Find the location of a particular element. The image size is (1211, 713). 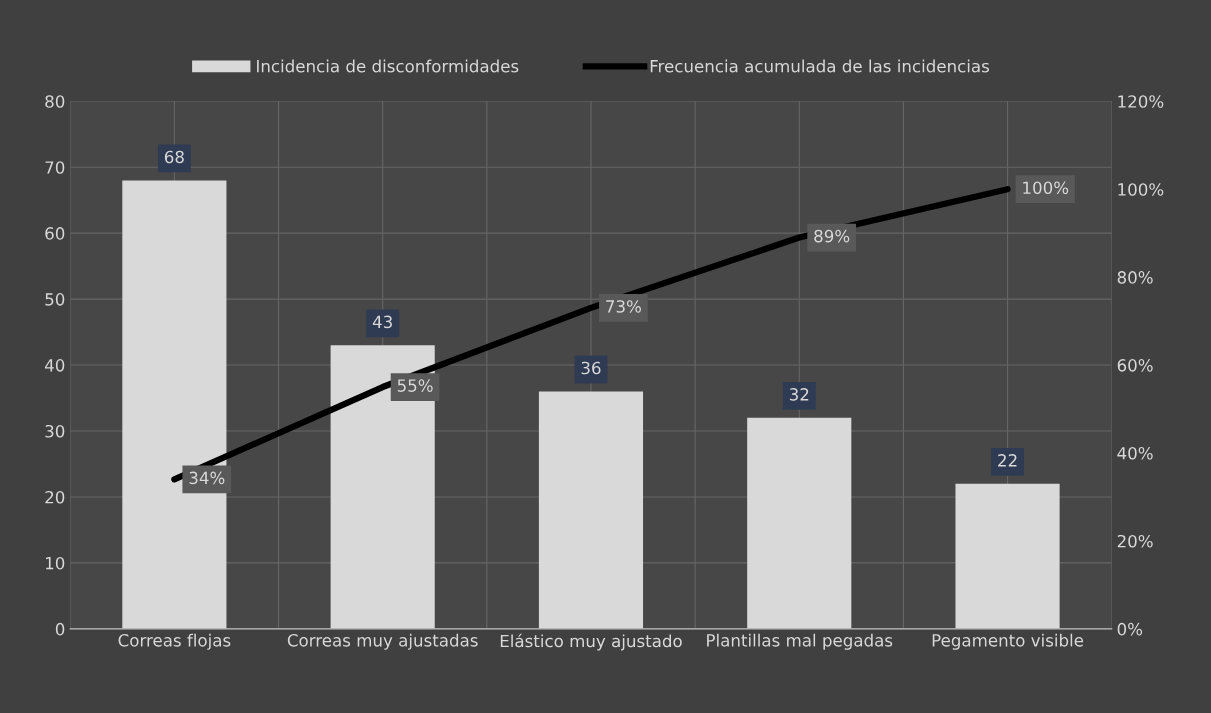

x-tick-label: Pegamento visible is located at coordinates (1008, 641).